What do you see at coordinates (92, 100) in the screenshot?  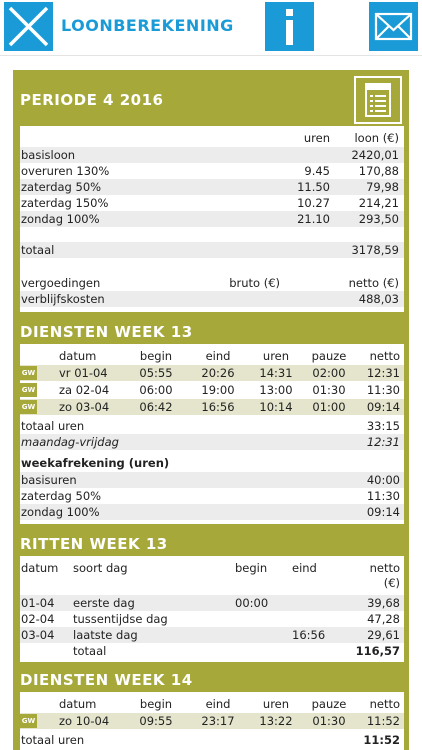 I see `period-title: PERIODE 4 2016` at bounding box center [92, 100].